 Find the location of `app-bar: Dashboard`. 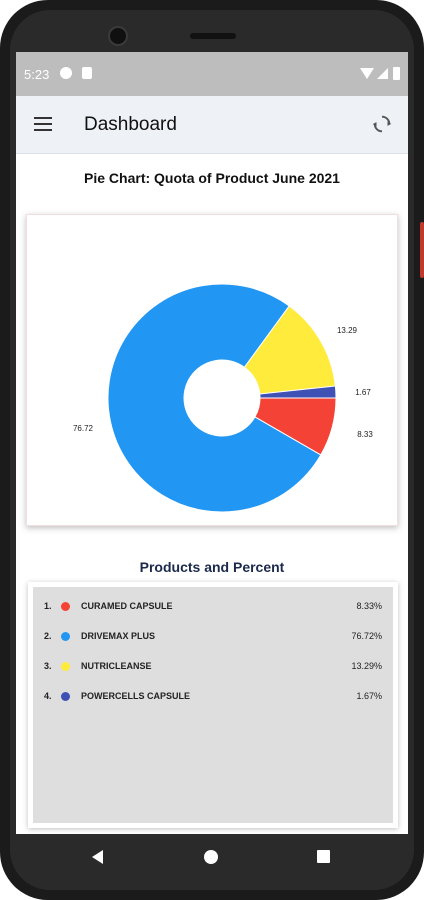

app-bar: Dashboard is located at coordinates (212, 125).